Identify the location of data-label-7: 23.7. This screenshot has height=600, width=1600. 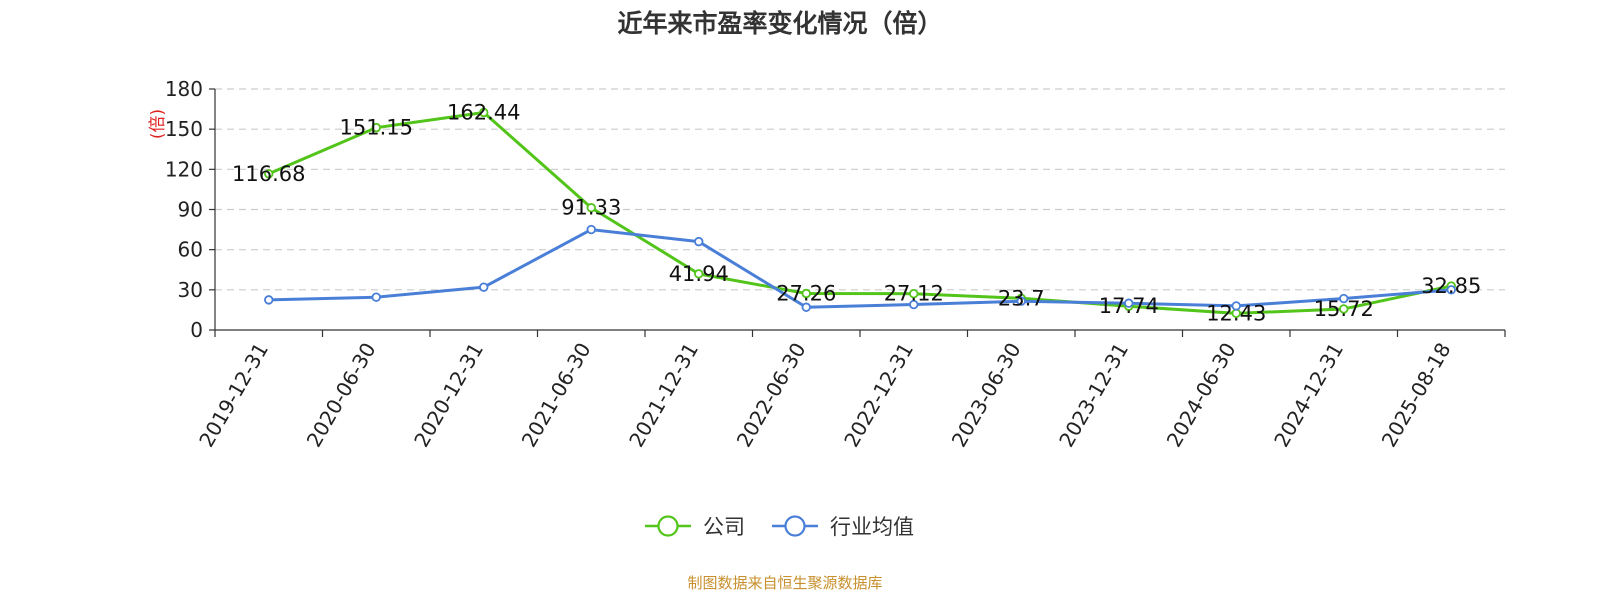
(1021, 298).